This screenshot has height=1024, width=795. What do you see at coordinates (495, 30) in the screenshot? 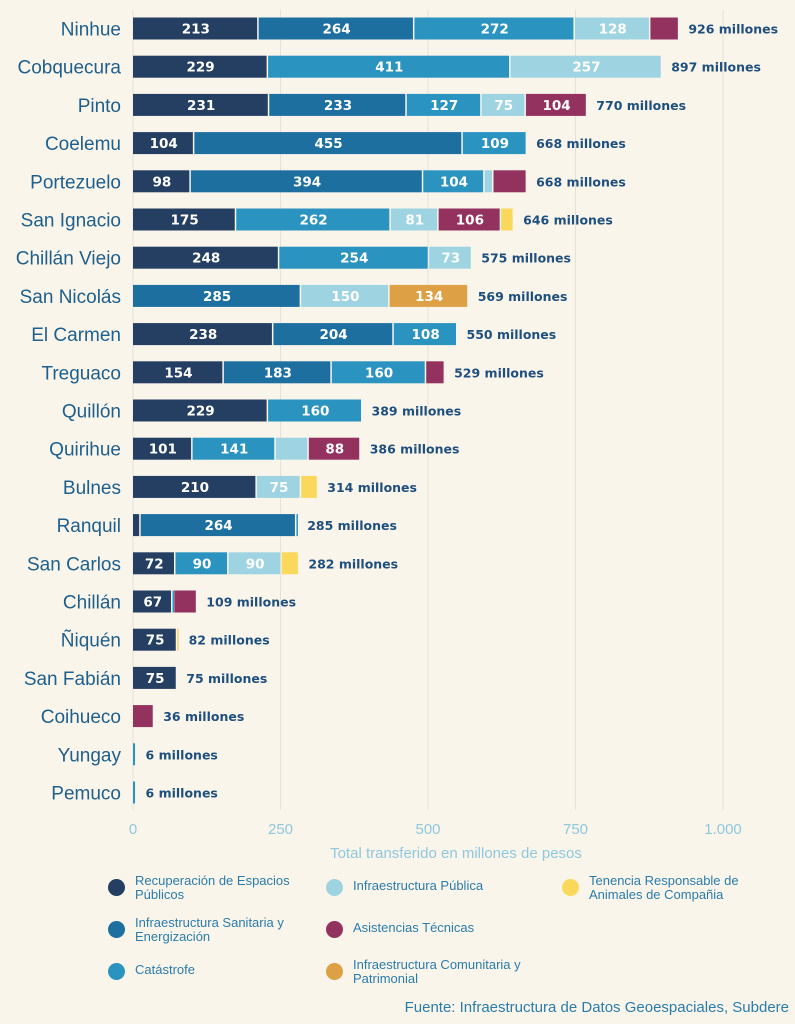
I see `segment-value-label: 272` at bounding box center [495, 30].